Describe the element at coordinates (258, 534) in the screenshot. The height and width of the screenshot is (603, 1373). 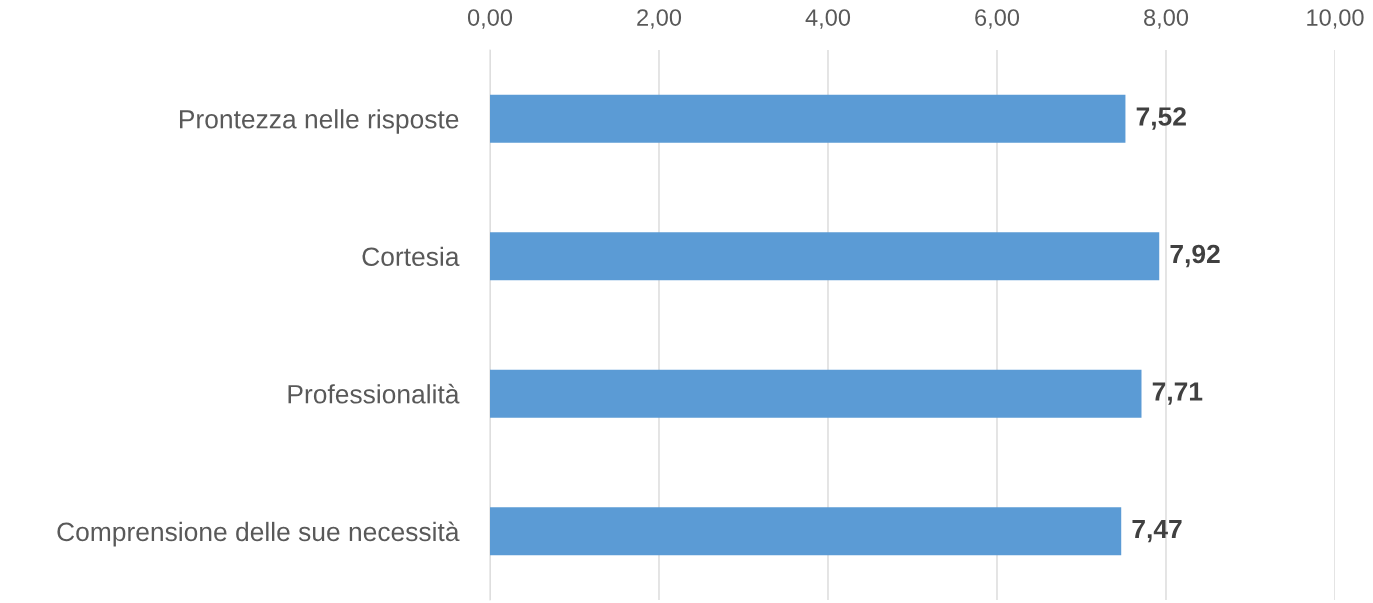
I see `y-tick-label: Comprensione delle sue necessità` at that location.